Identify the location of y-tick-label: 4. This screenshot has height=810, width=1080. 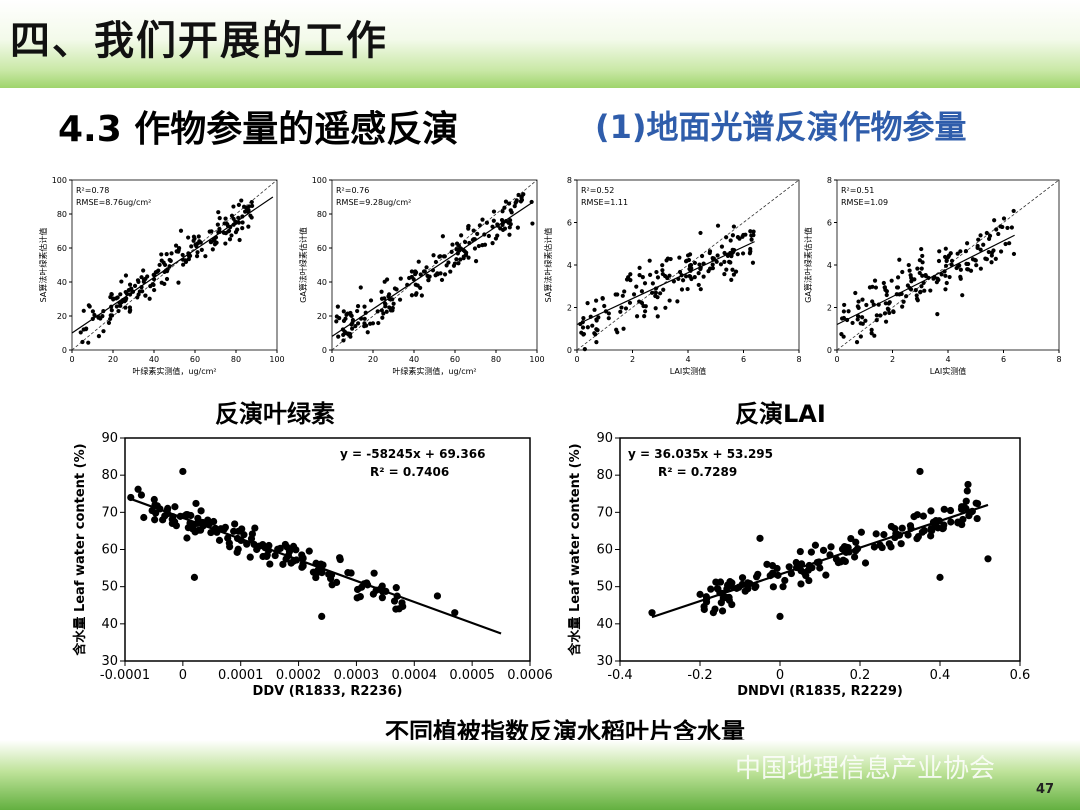
(569, 265).